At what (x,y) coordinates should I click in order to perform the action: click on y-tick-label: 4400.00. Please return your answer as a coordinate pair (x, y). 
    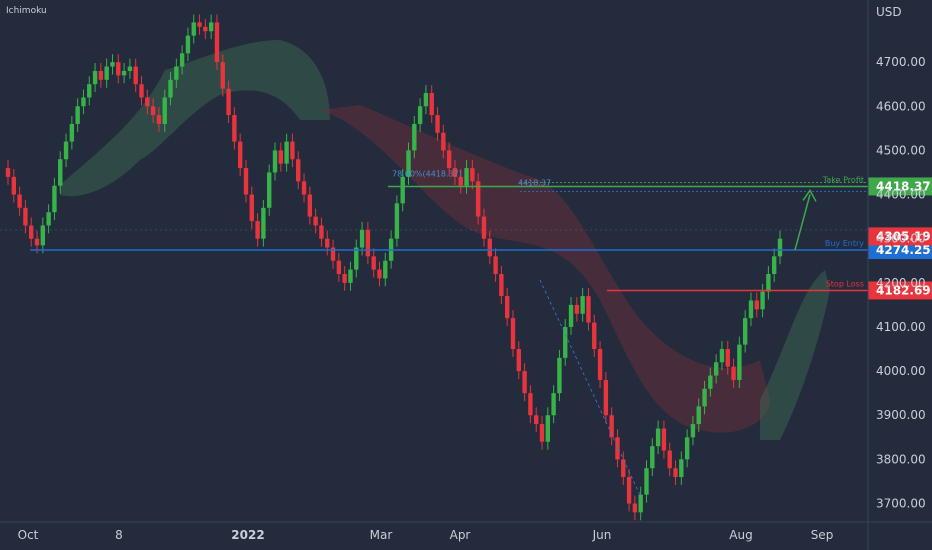
    Looking at the image, I should click on (901, 195).